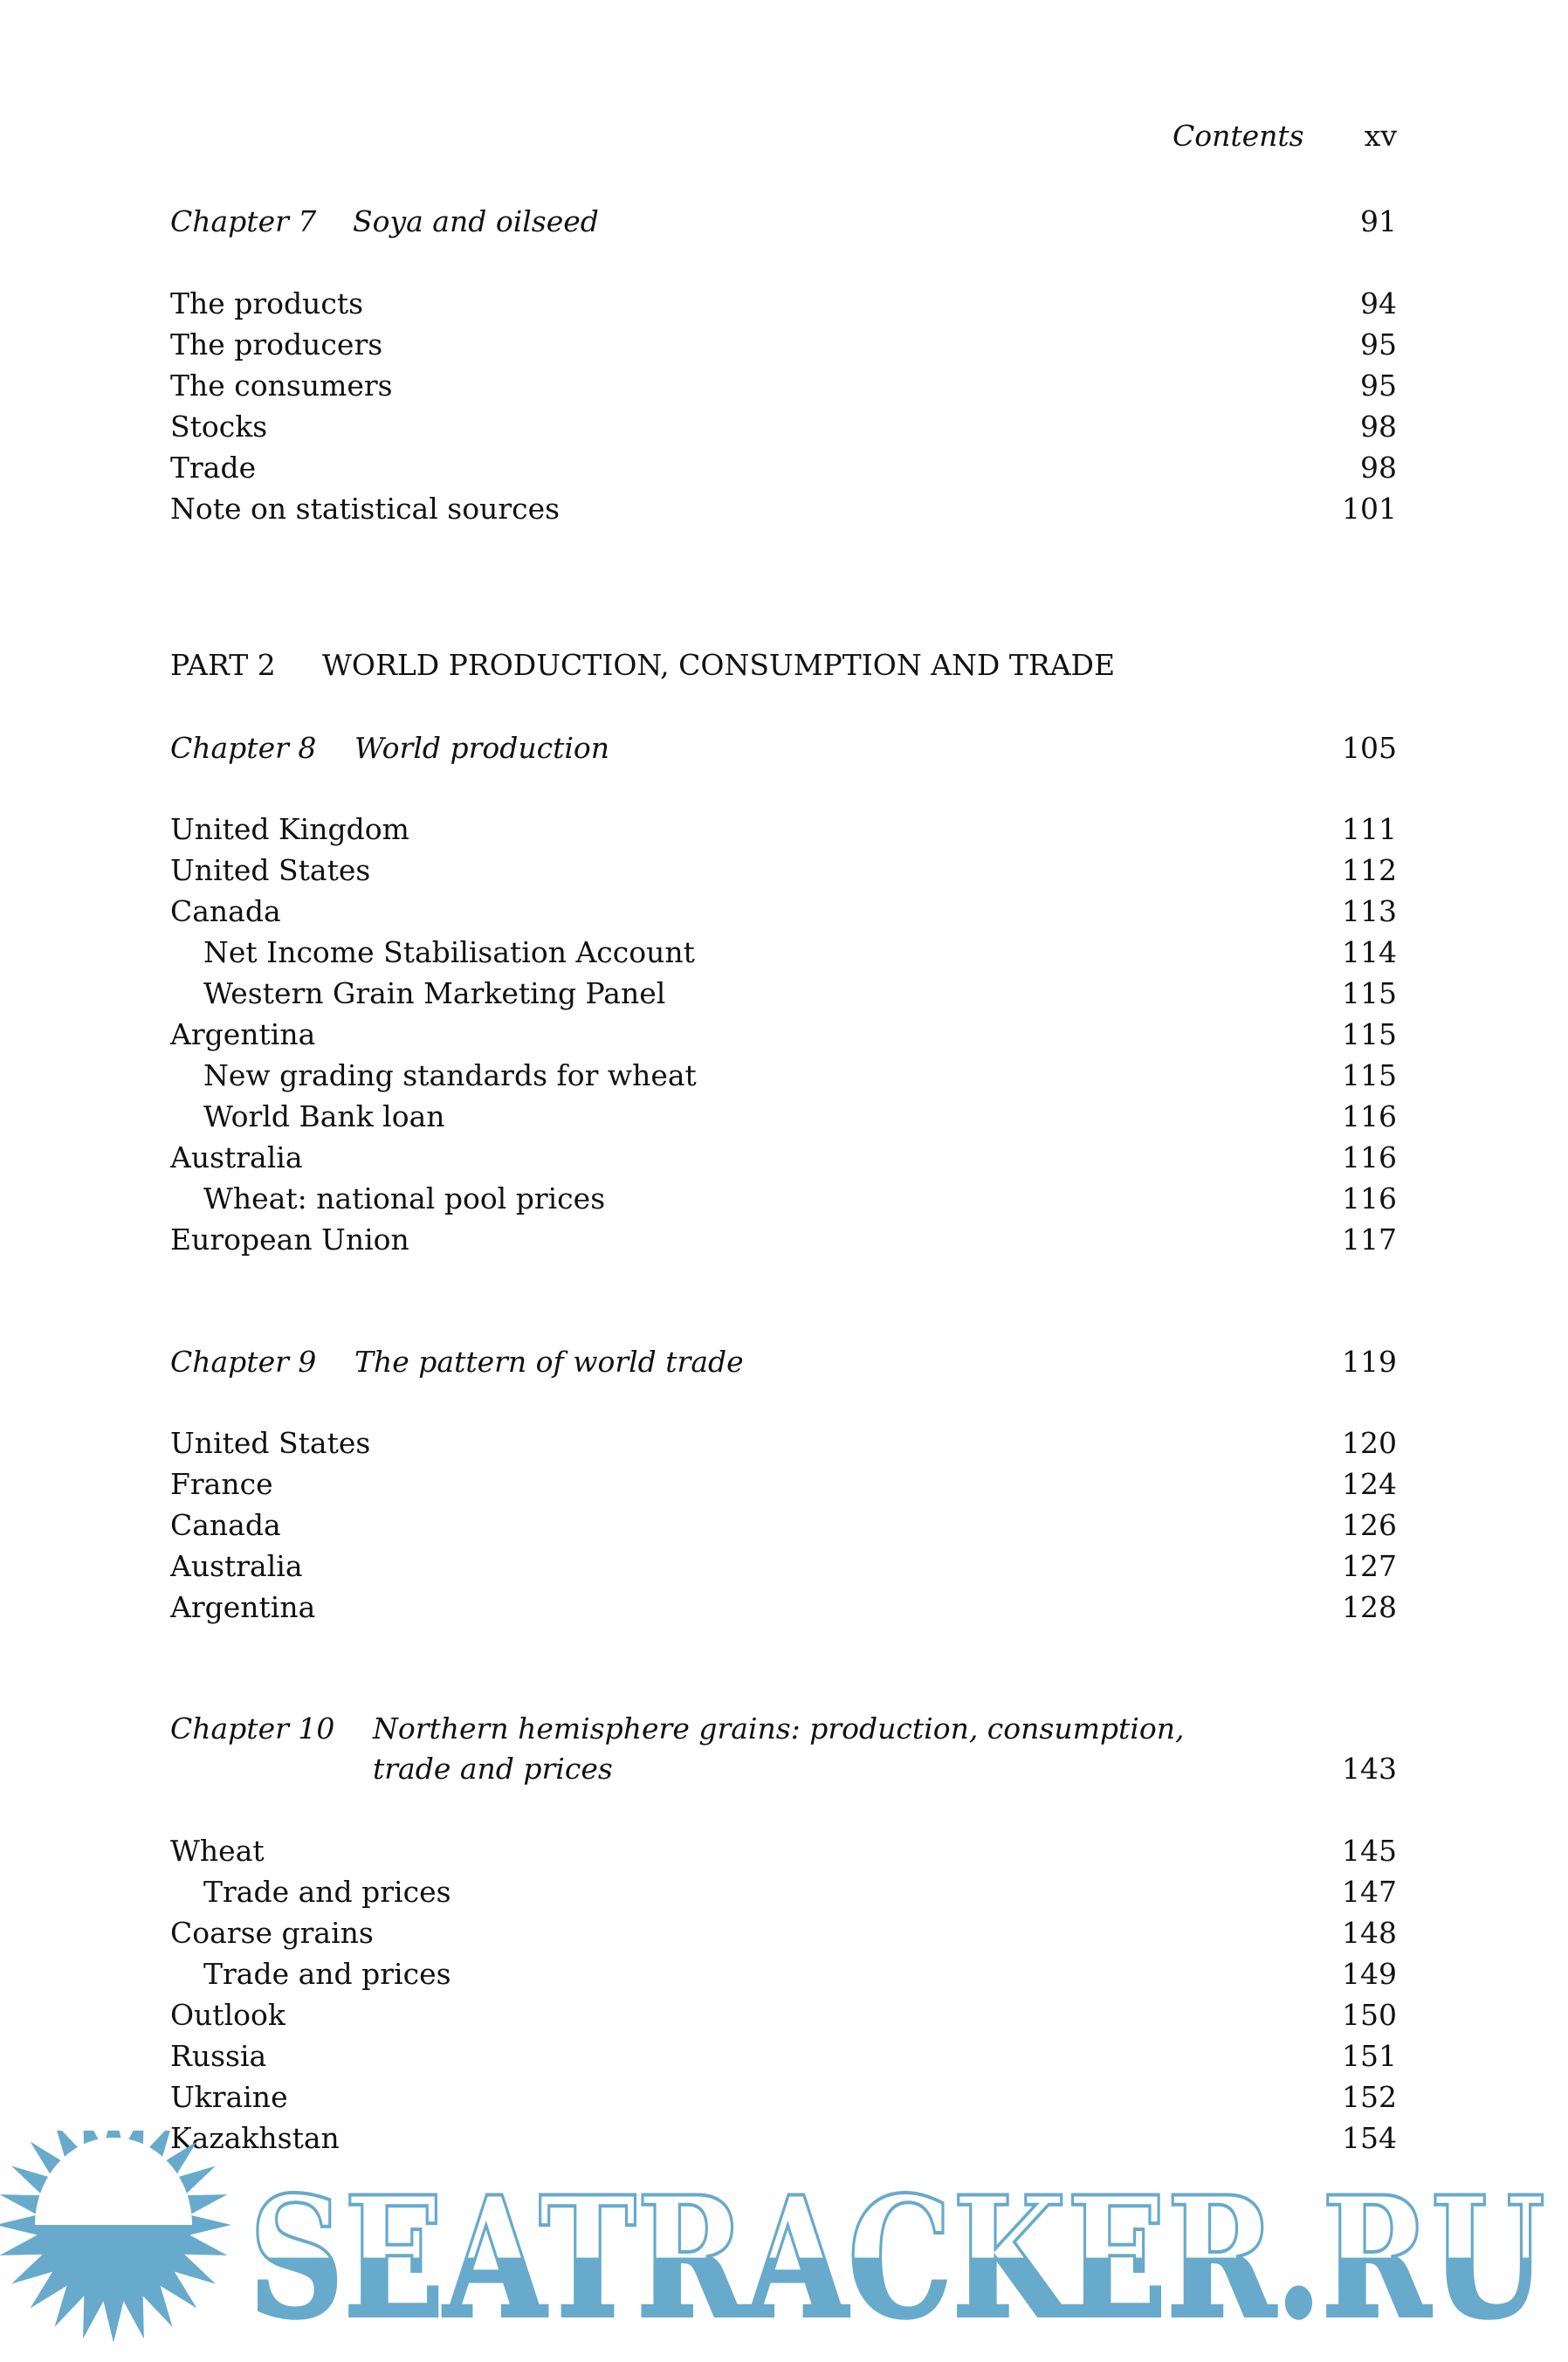 The image size is (1568, 2362). What do you see at coordinates (1370, 870) in the screenshot?
I see `toc-entry-page: 112` at bounding box center [1370, 870].